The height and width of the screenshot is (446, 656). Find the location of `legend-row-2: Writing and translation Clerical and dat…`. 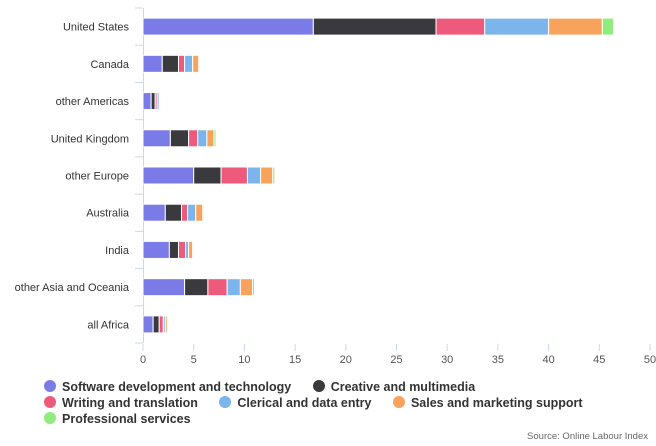

legend-row-2: Writing and translation Clerical and dat… is located at coordinates (344, 403).